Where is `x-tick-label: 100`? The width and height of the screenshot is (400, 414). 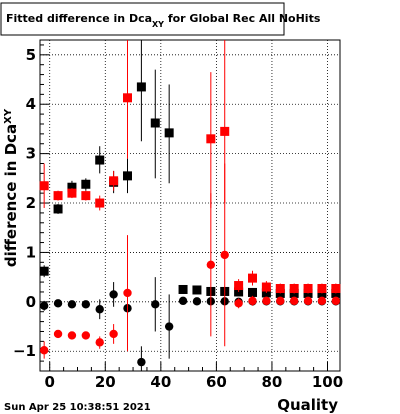 x-tick-label: 100 is located at coordinates (327, 382).